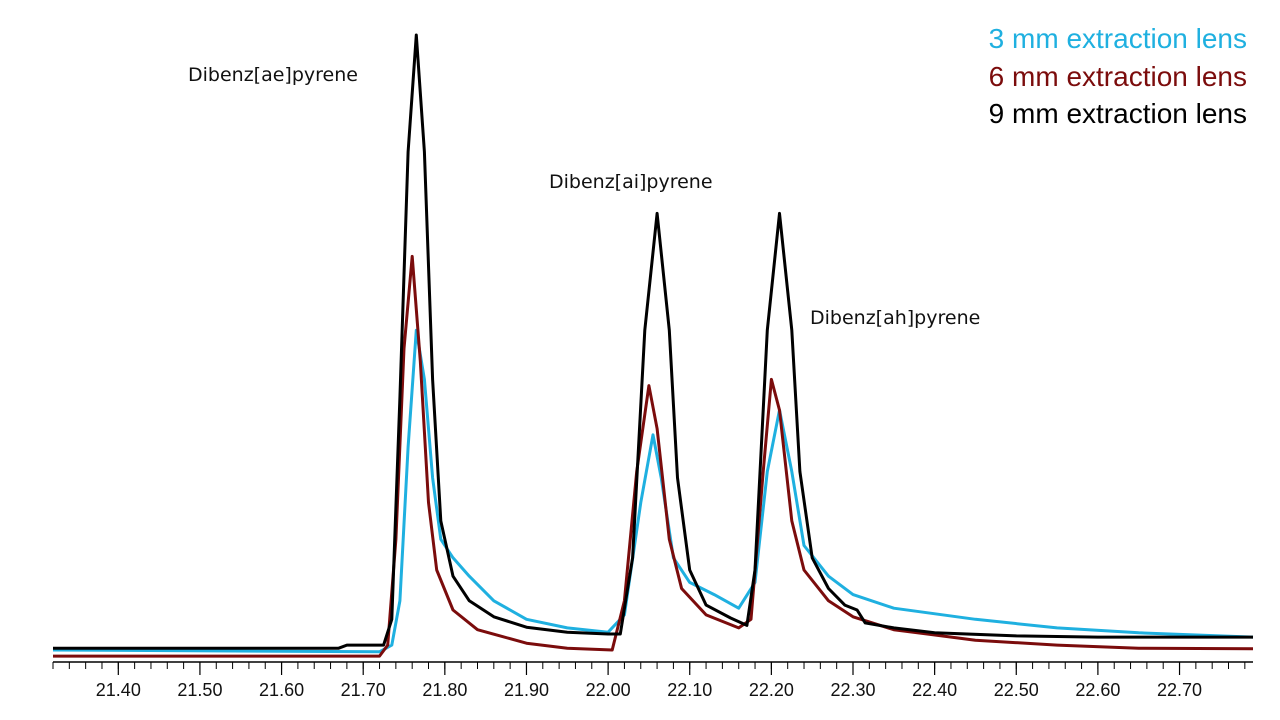 Image resolution: width=1280 pixels, height=720 pixels. What do you see at coordinates (1117, 38) in the screenshot?
I see `legend-entry-3mm: 3 mm extraction lens` at bounding box center [1117, 38].